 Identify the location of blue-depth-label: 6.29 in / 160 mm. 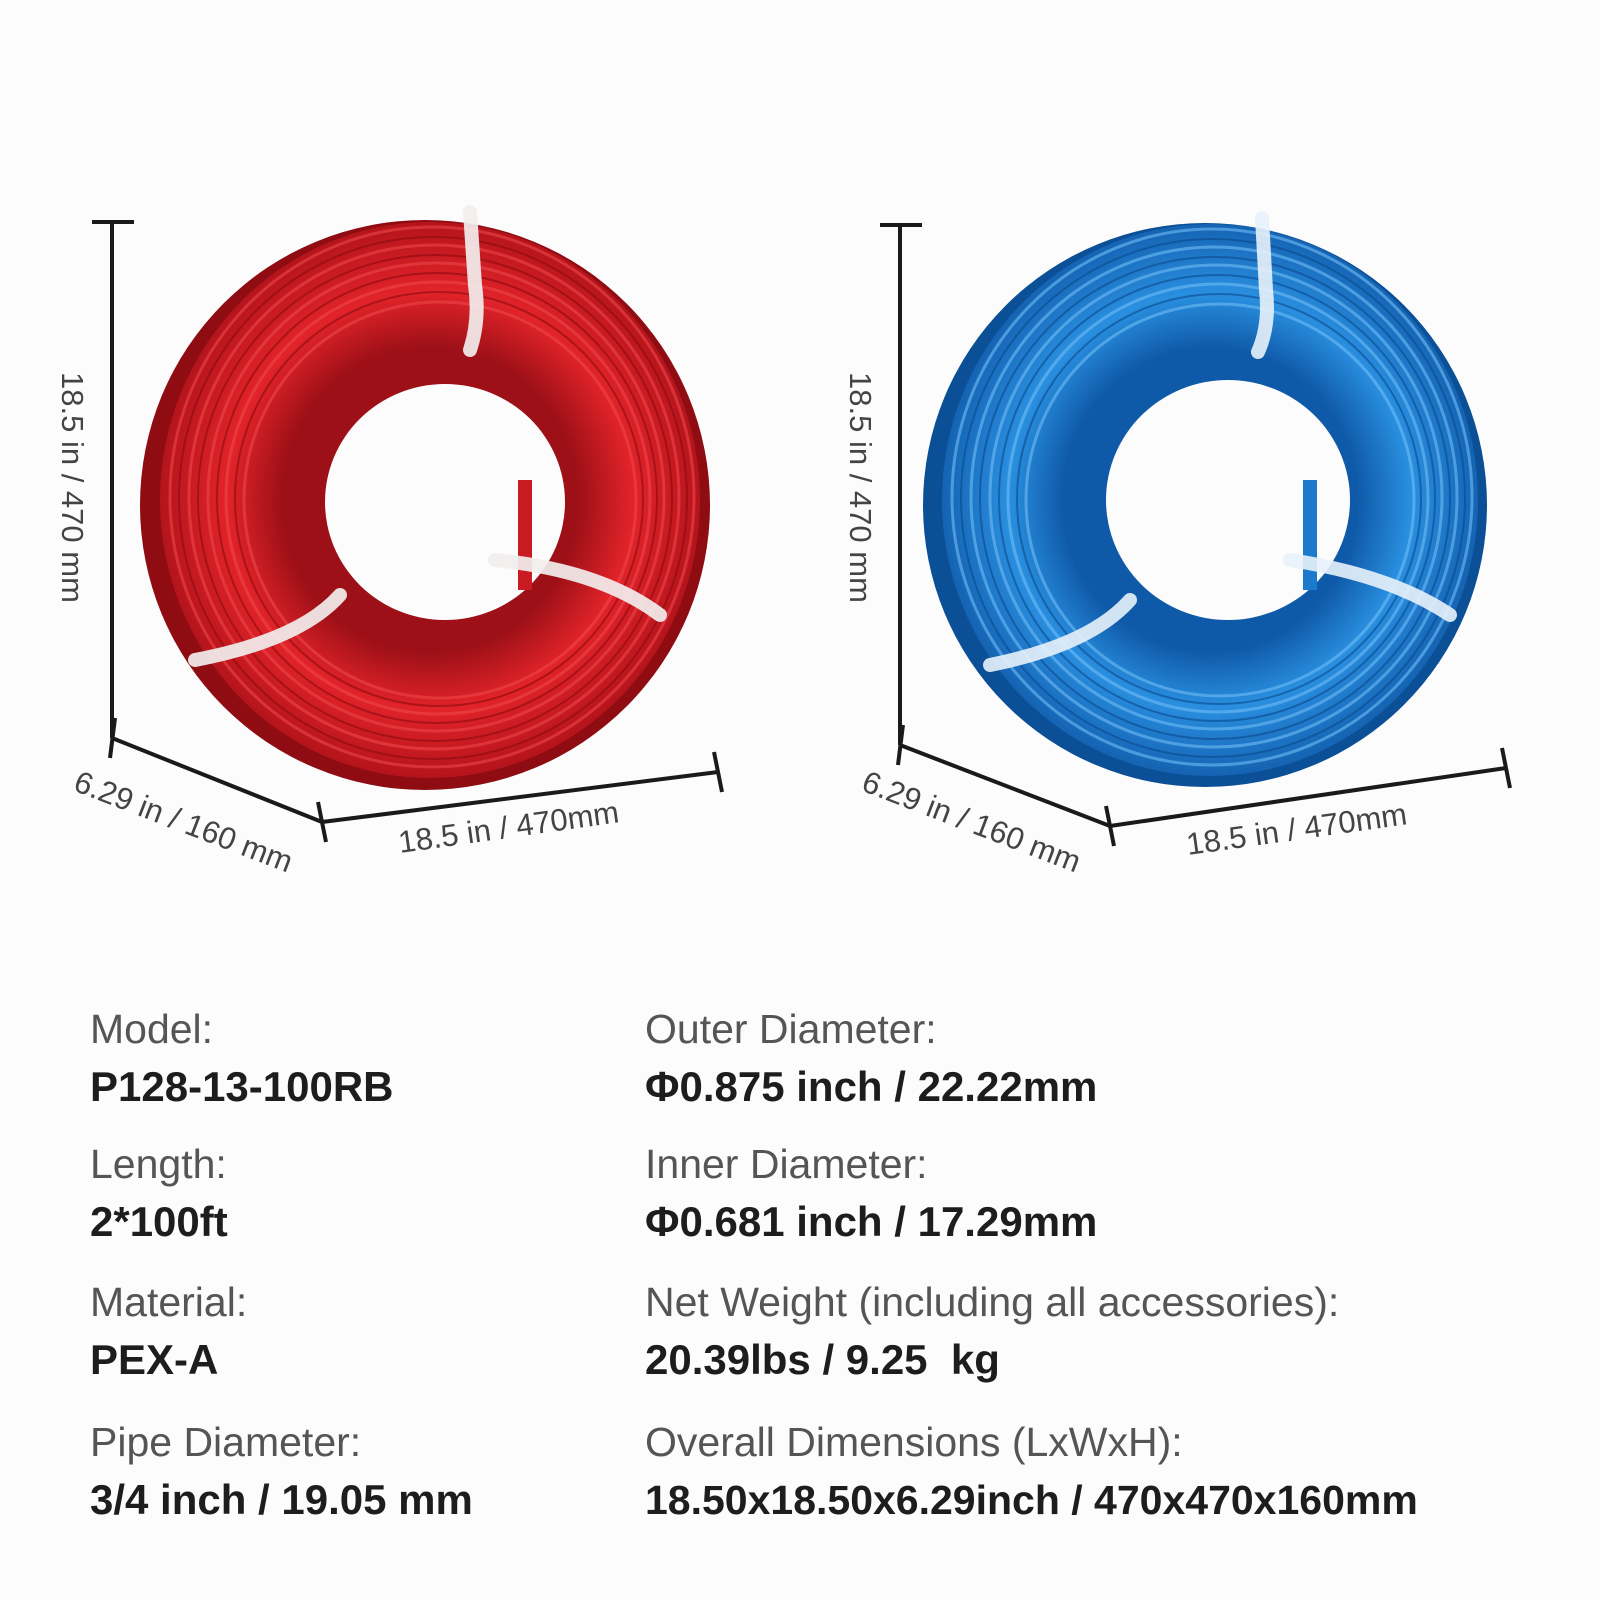
(971, 821).